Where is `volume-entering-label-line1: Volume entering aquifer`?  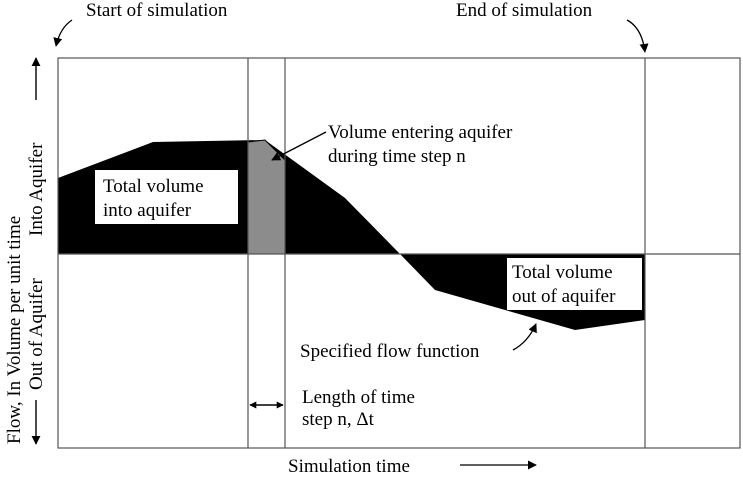
volume-entering-label-line1: Volume entering aquifer is located at coordinates (420, 132).